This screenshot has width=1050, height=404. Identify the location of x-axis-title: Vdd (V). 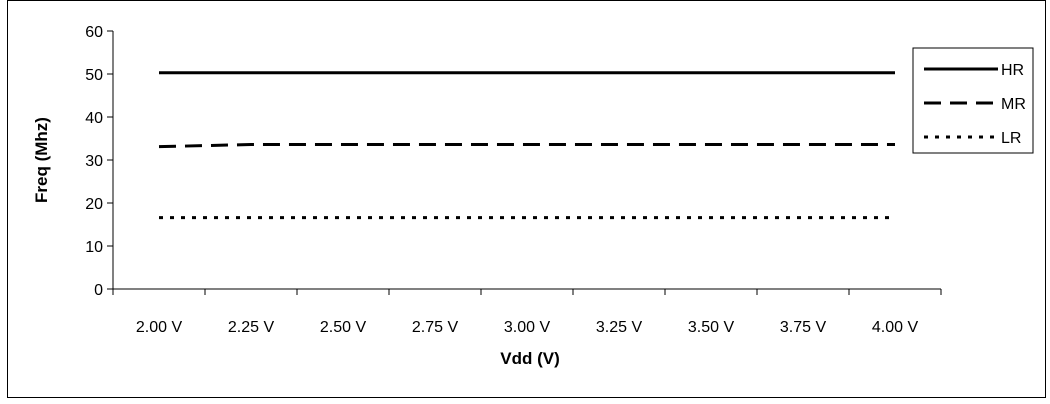
(530, 358).